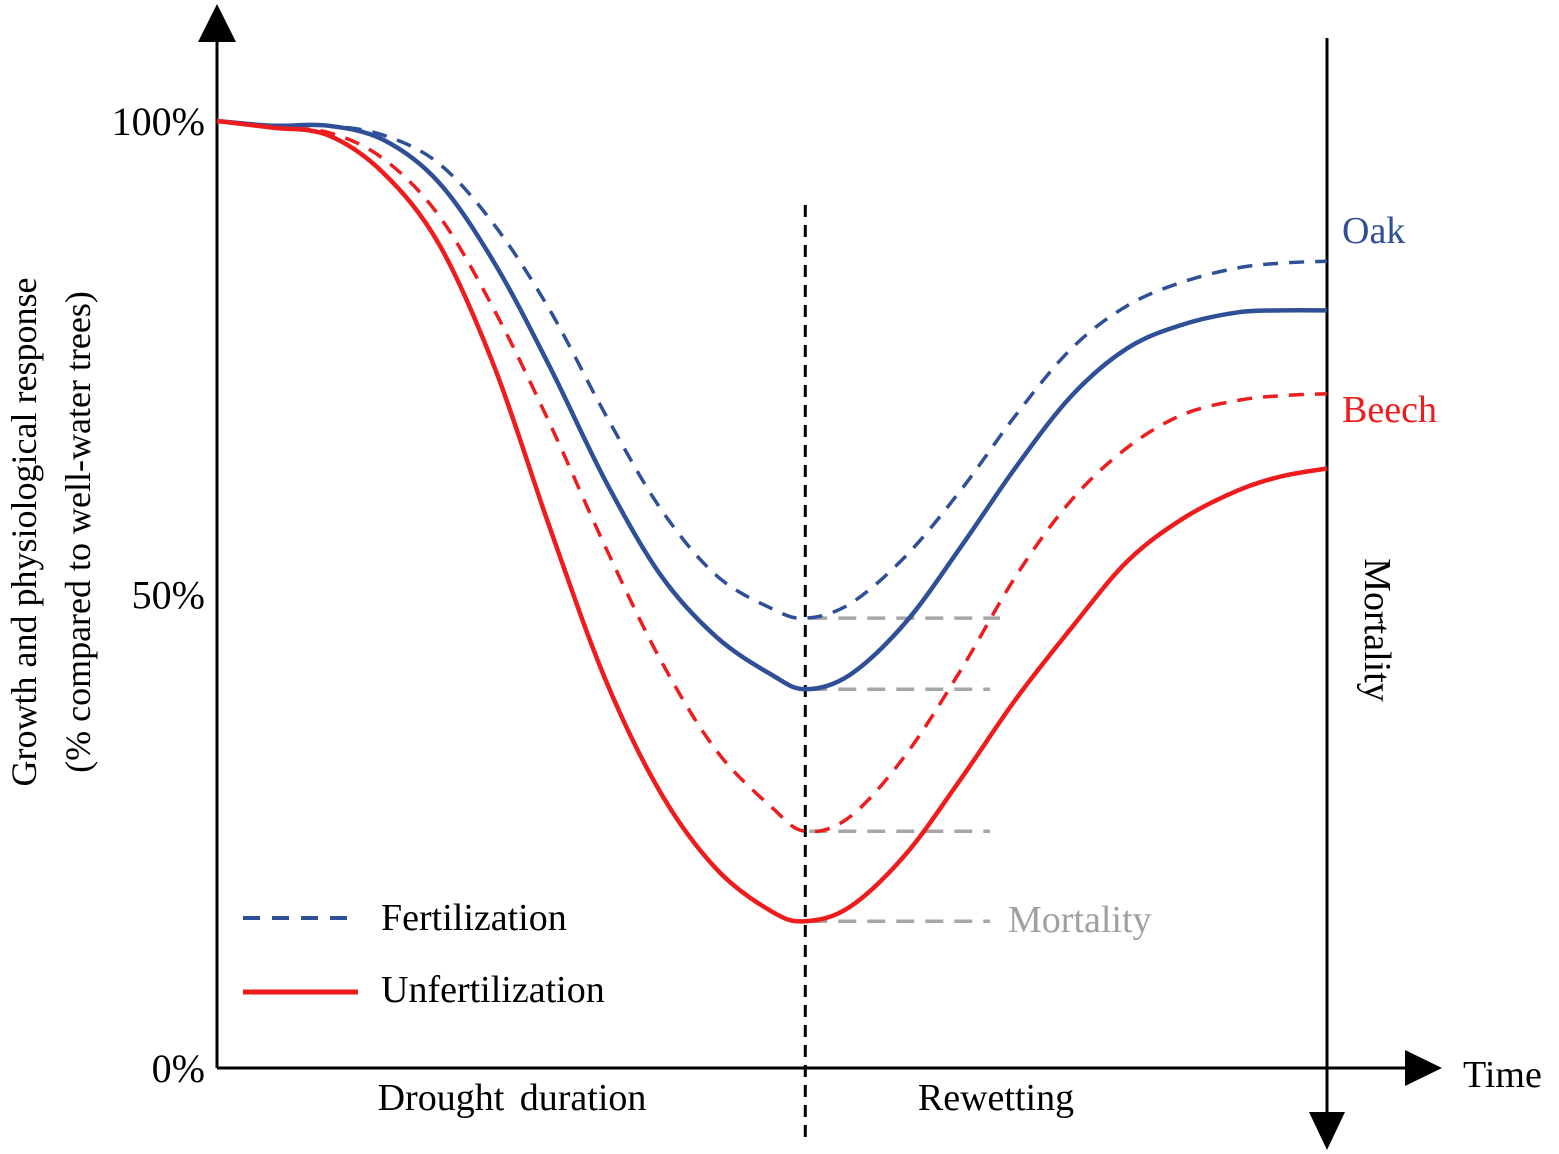  I want to click on mortality-axis-label: Mortality, so click(1377, 630).